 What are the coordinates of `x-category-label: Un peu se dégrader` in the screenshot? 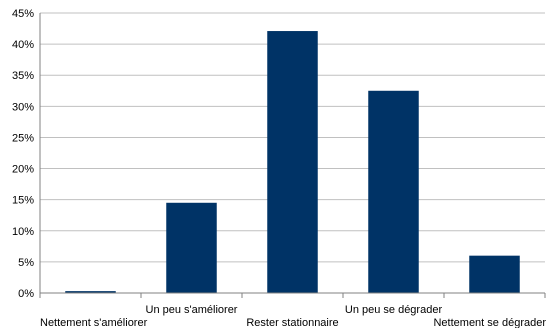 It's located at (394, 310).